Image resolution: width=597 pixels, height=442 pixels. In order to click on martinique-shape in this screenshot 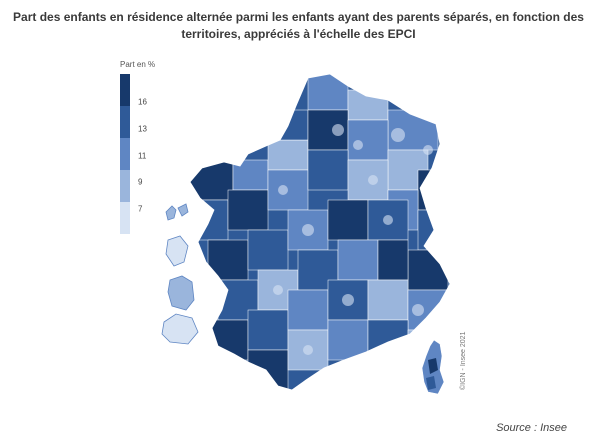, I will do `click(177, 251)`.